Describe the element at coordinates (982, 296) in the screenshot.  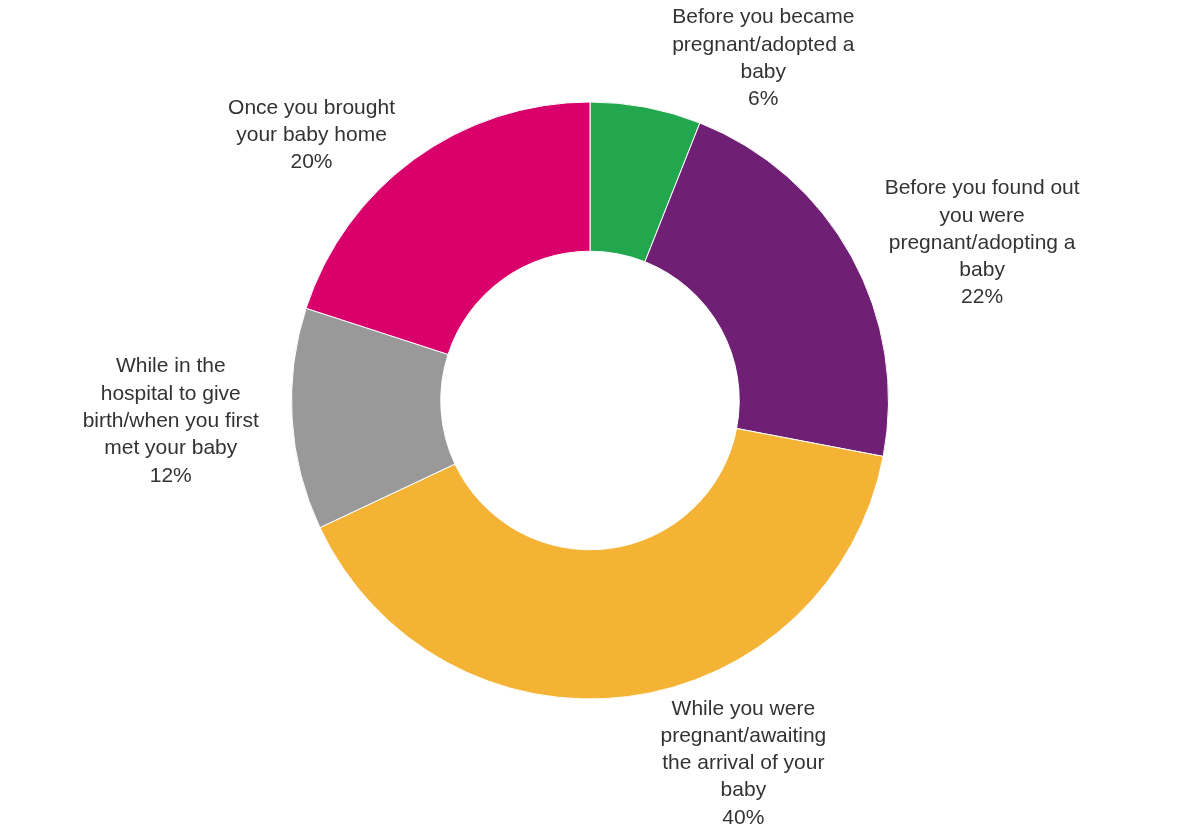
I see `data-label: 22%` at that location.